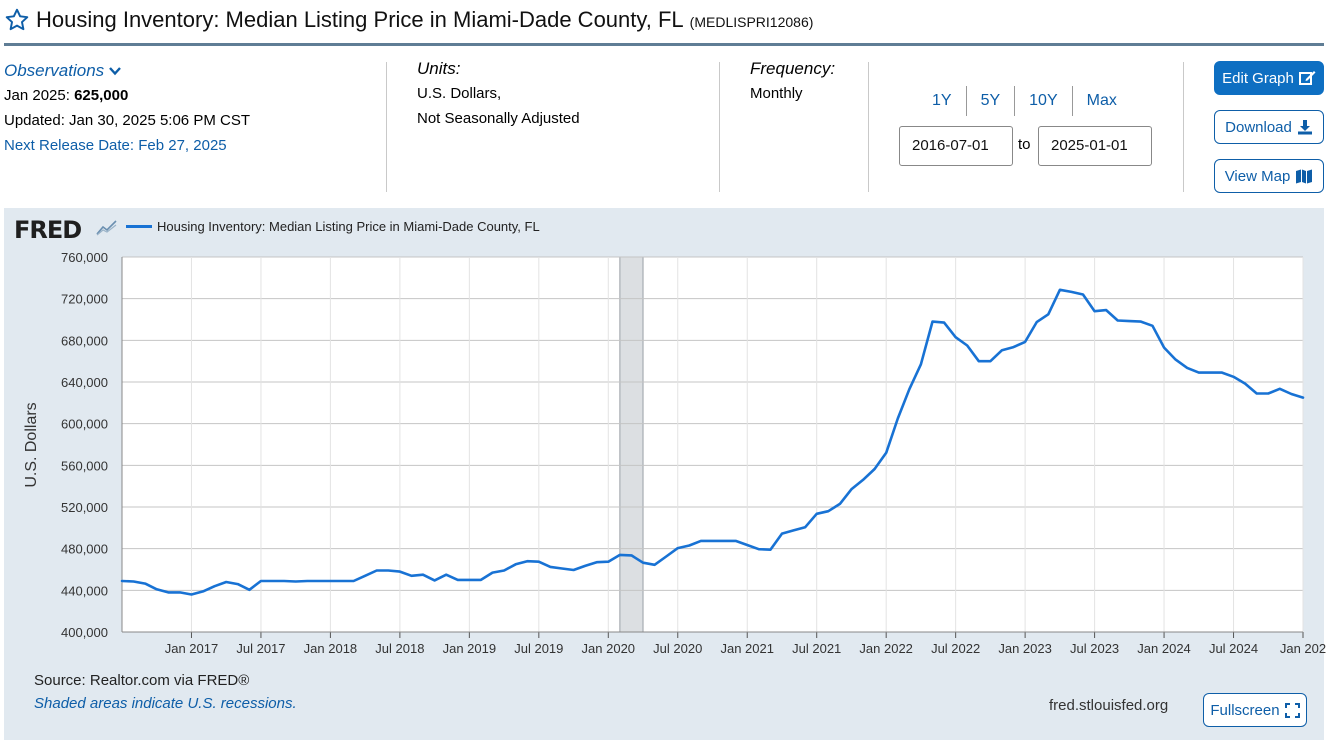  Describe the element at coordinates (538, 648) in the screenshot. I see `x-tick-label: Jul 2019` at that location.